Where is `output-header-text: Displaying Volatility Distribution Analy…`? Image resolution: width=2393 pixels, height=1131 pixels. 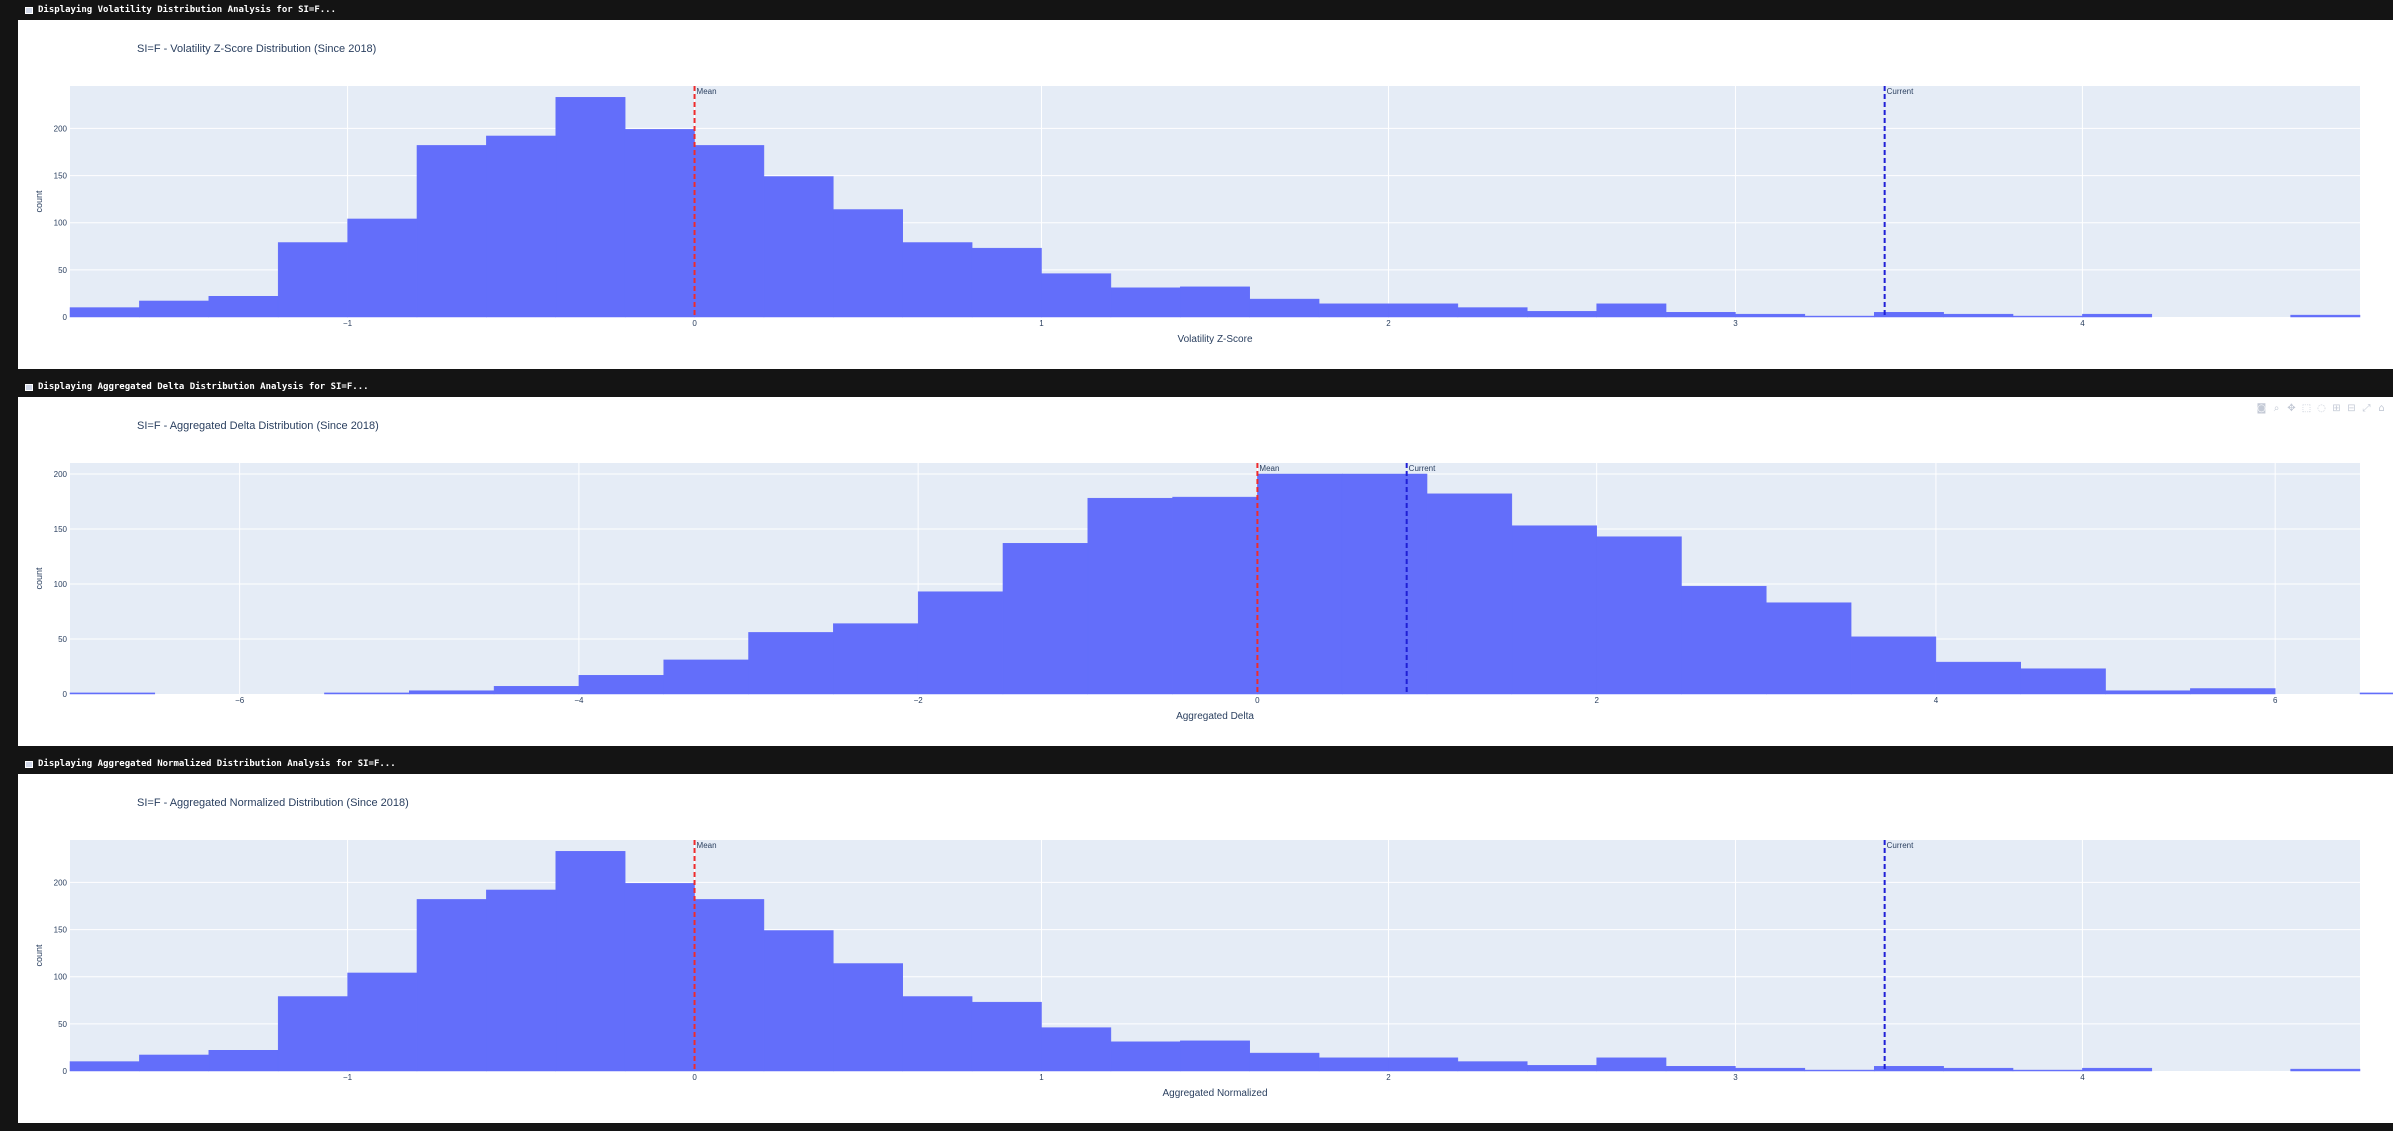
output-header-text: Displaying Volatility Distribution Analy… is located at coordinates (187, 10).